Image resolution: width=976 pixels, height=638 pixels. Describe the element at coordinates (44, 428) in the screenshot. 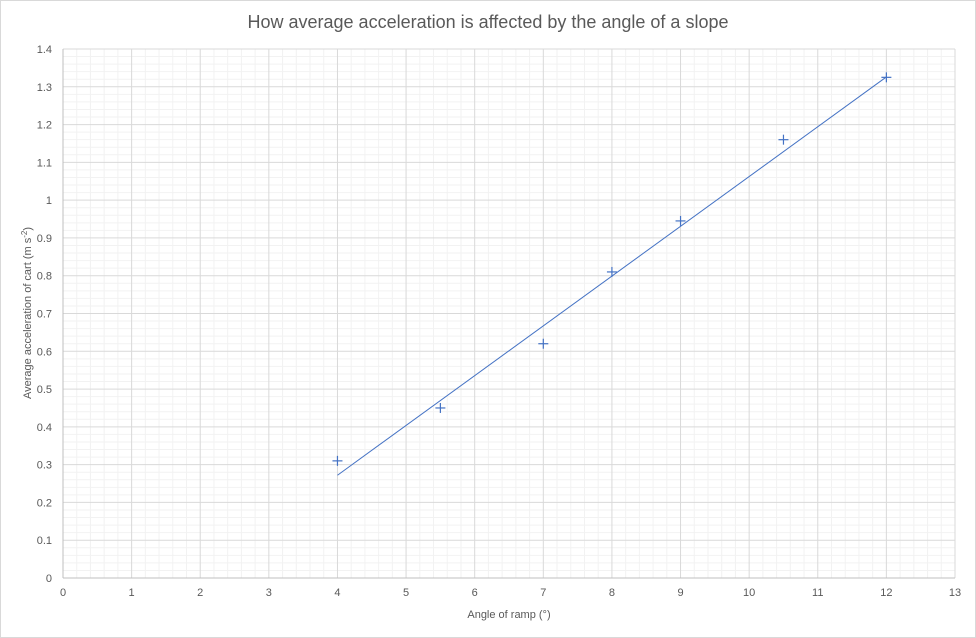

I see `y-tick-label: 0.4` at that location.